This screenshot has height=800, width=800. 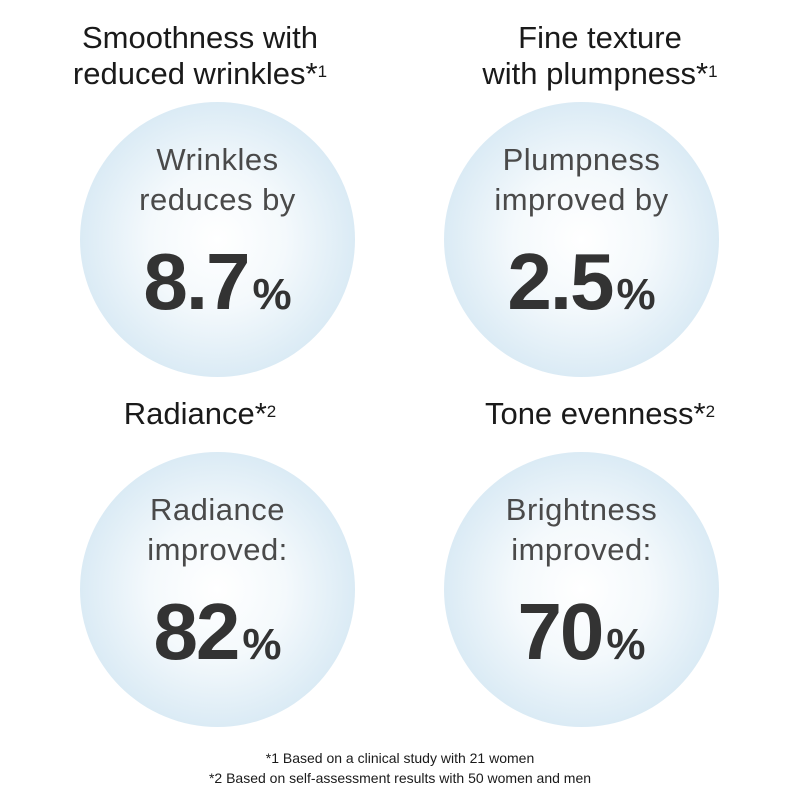 I want to click on heading-text: with plumpness, so click(x=589, y=73).